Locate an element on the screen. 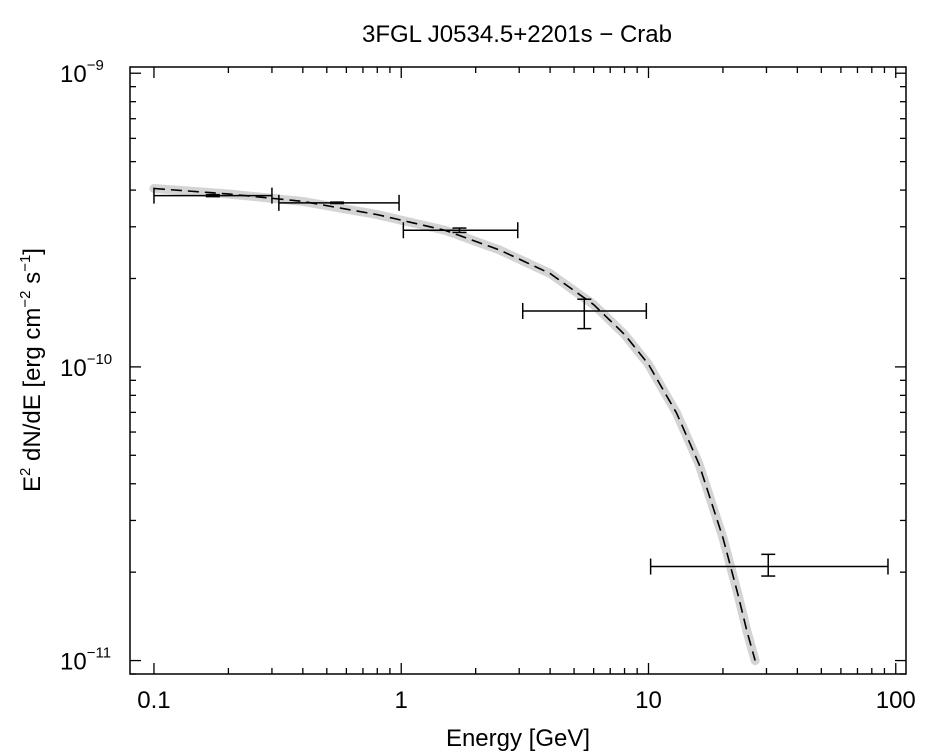  y-axis-title-suffix-sup: −1 is located at coordinates (25, 263).